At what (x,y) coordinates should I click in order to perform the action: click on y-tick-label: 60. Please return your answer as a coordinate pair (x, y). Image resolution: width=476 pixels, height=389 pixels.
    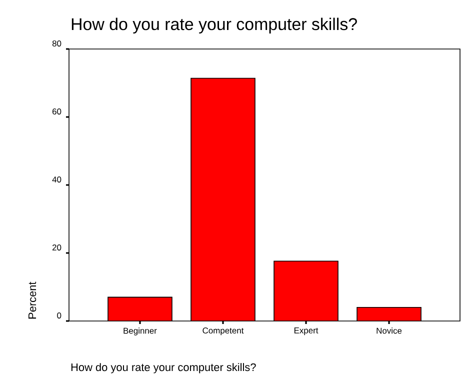
    Looking at the image, I should click on (57, 111).